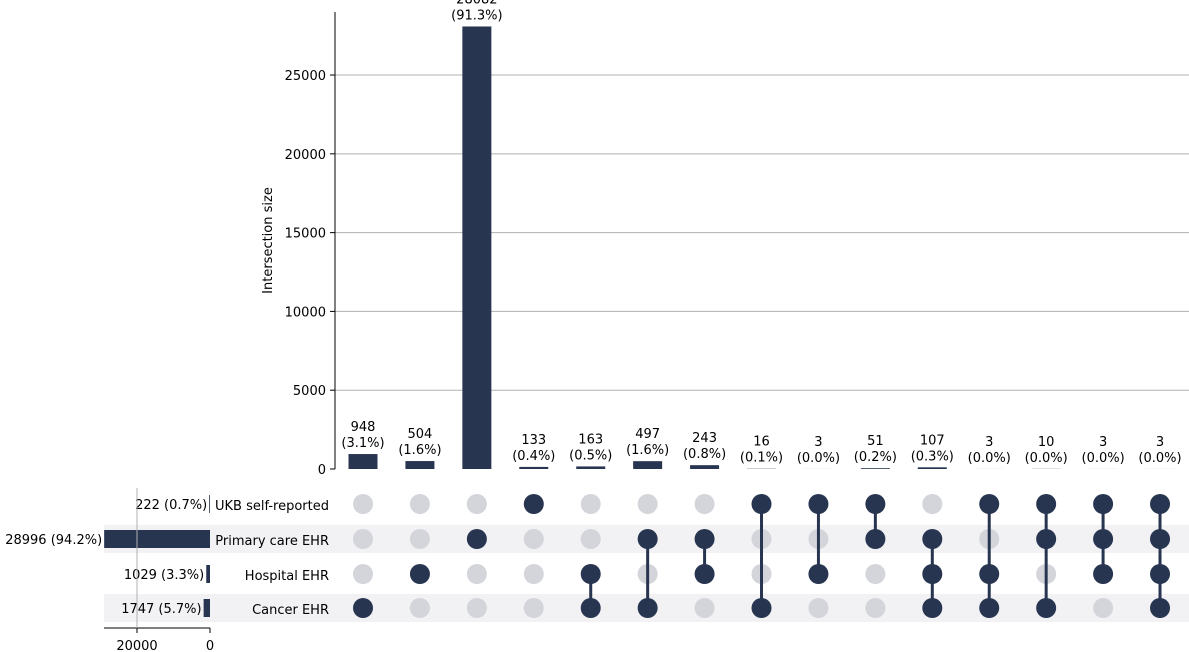 The image size is (1189, 652). Describe the element at coordinates (164, 575) in the screenshot. I see `set-size-label: 1029 (3.3%)` at that location.